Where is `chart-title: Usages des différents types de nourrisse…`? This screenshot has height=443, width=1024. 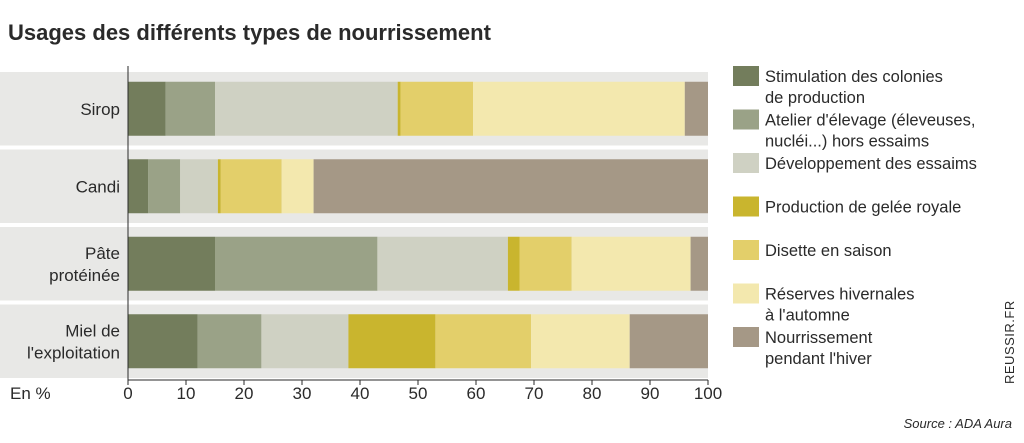 chart-title: Usages des différents types de nourrisse… is located at coordinates (250, 32).